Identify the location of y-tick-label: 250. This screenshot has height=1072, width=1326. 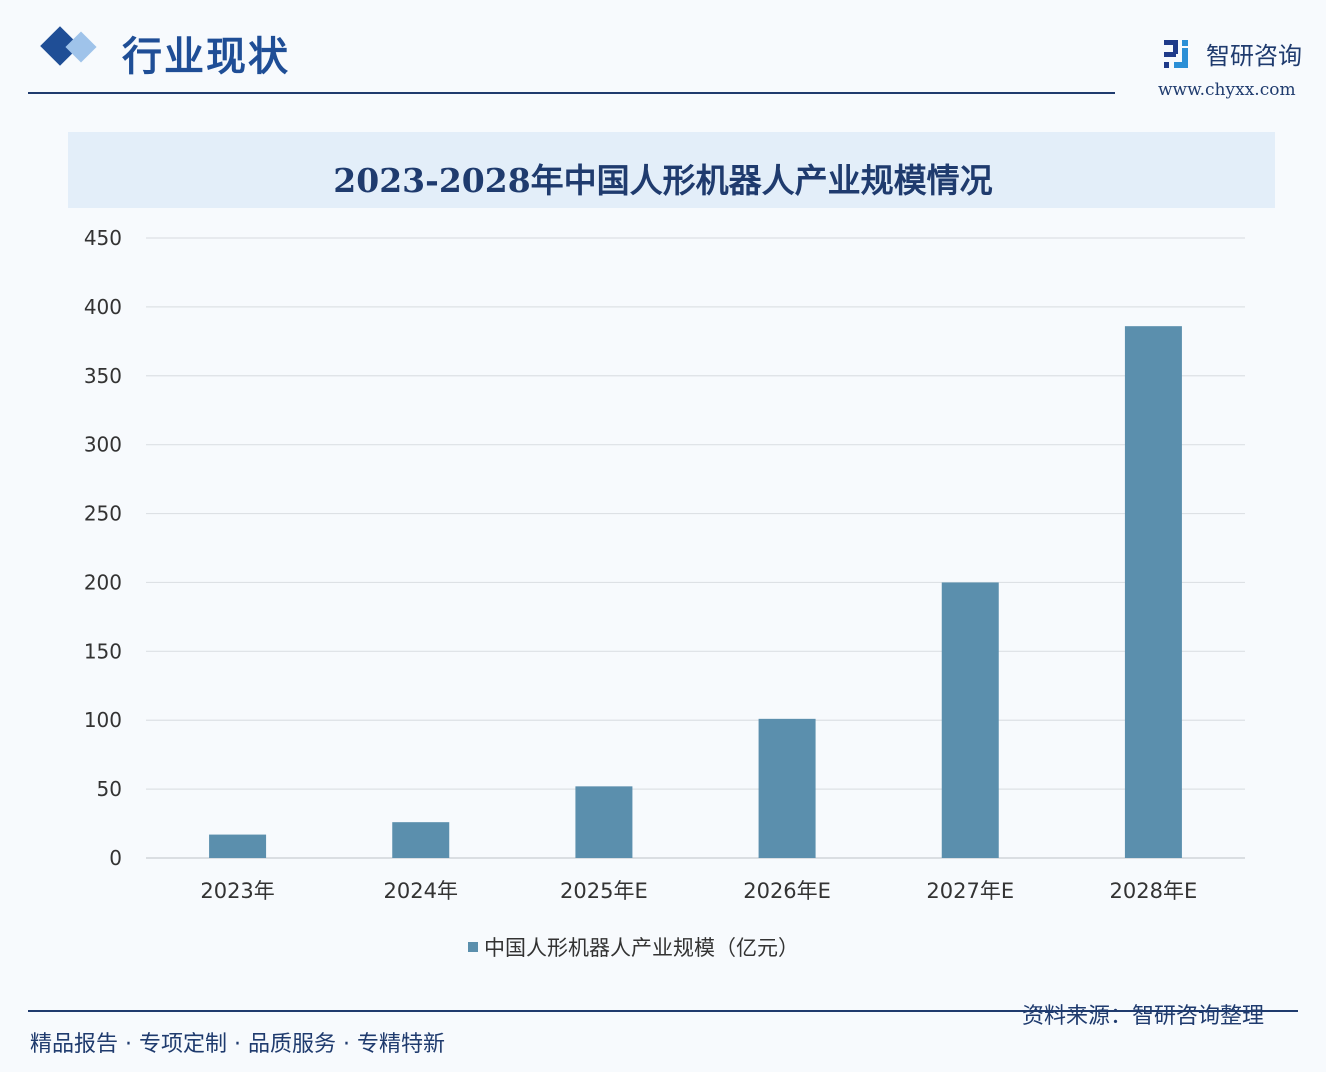
(103, 514).